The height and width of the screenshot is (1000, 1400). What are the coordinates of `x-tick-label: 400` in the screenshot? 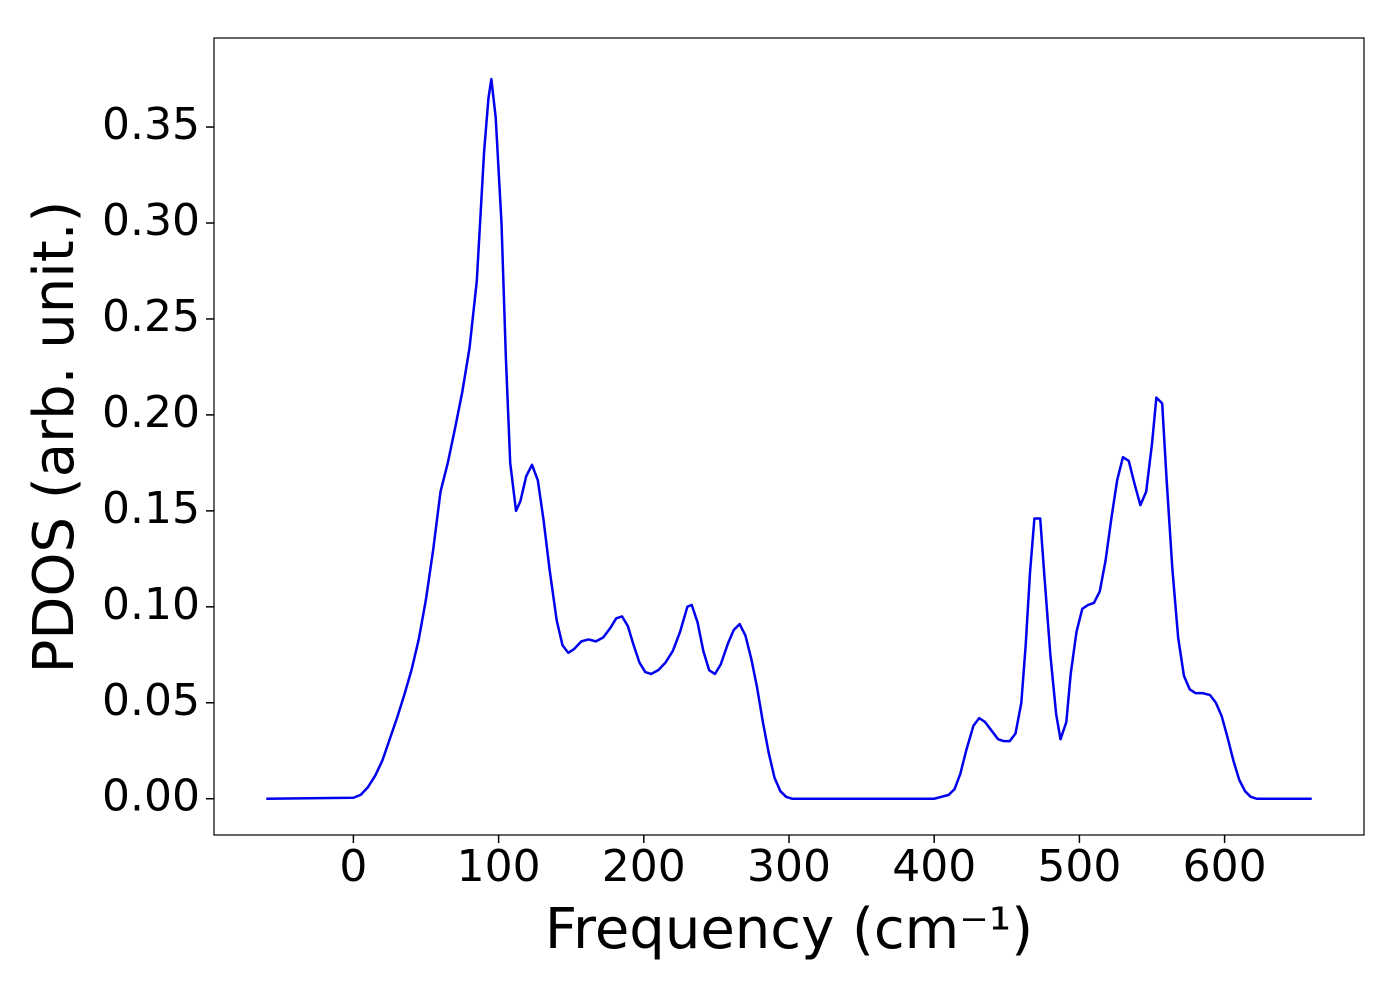 It's located at (934, 866).